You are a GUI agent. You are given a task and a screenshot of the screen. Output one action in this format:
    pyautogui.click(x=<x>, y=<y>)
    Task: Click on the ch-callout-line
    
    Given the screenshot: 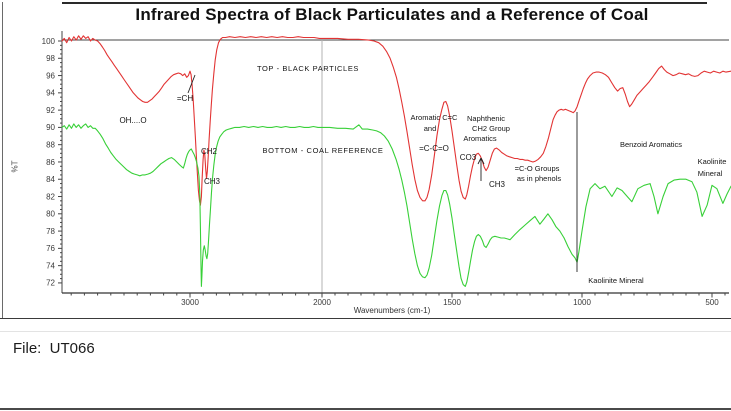 What is the action you would take?
    pyautogui.click(x=191, y=84)
    